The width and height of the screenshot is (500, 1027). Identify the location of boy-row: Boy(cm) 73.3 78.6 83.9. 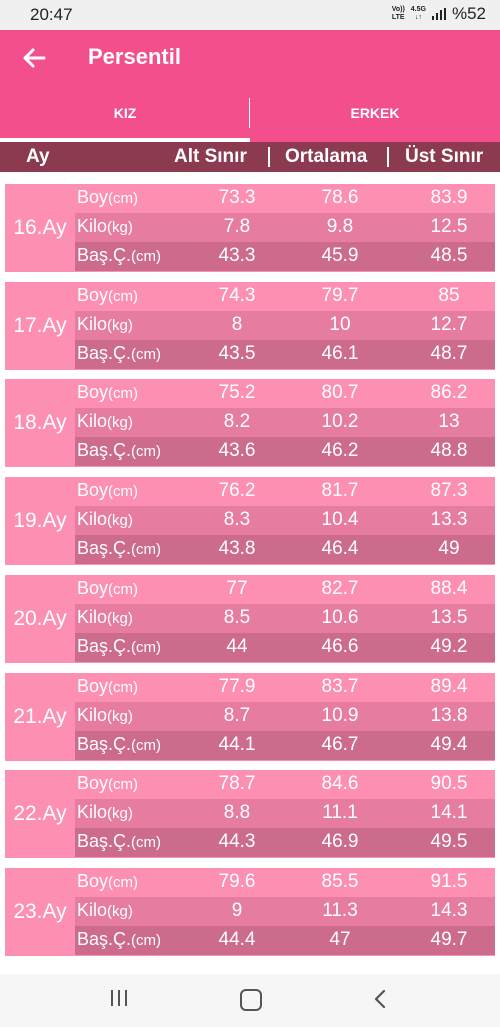
(285, 198).